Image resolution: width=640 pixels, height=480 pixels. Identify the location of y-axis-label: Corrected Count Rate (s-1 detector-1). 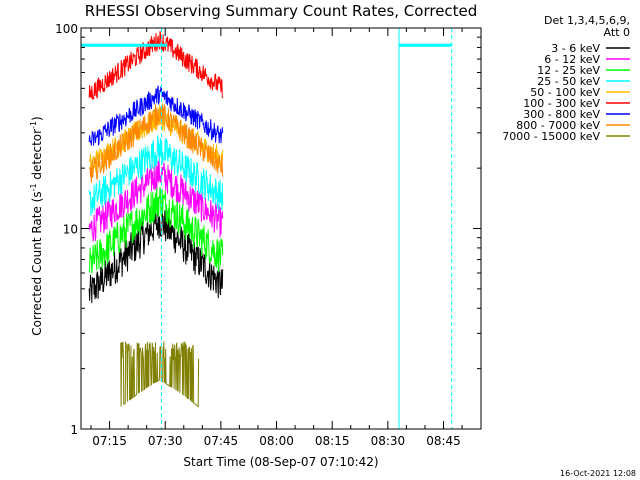
(36, 225).